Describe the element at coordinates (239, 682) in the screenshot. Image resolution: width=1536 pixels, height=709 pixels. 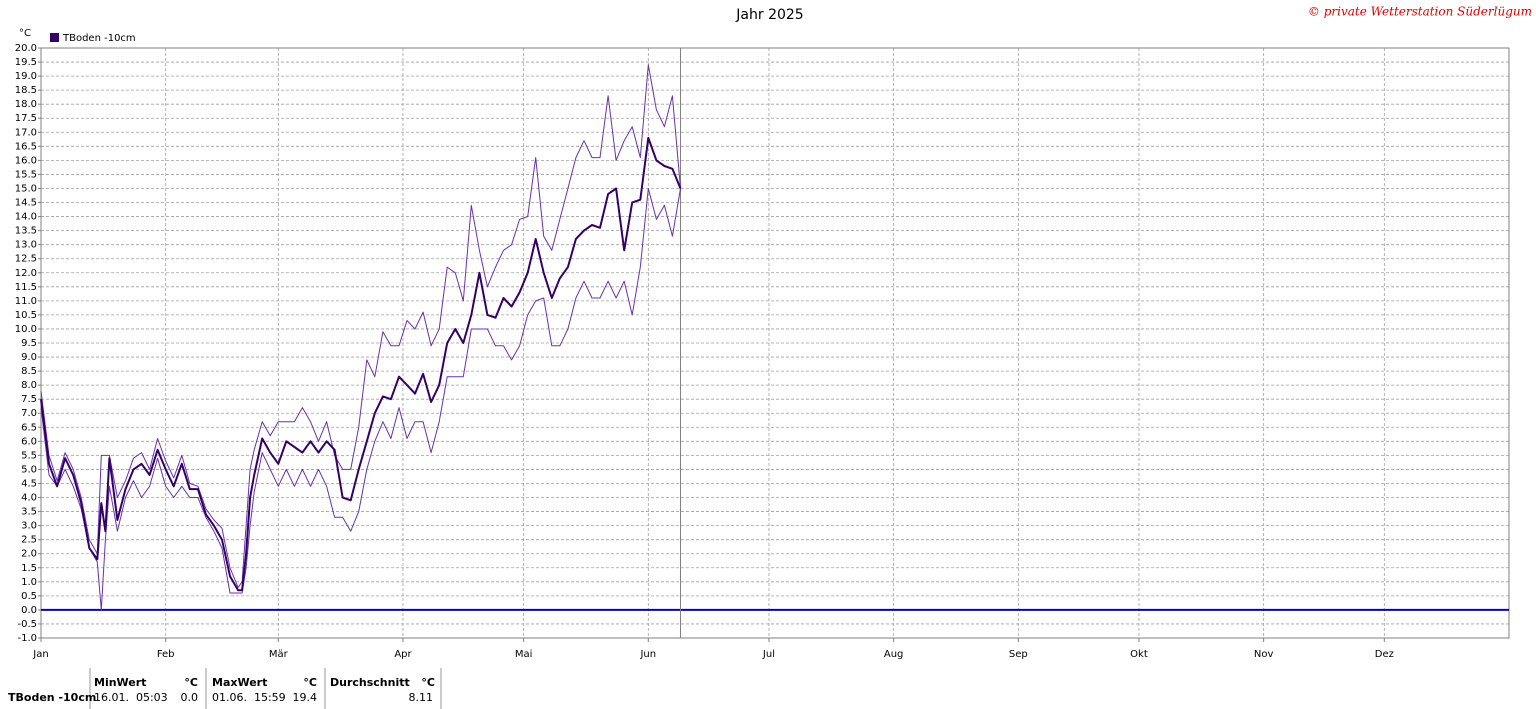
I see `header: MaxWert` at that location.